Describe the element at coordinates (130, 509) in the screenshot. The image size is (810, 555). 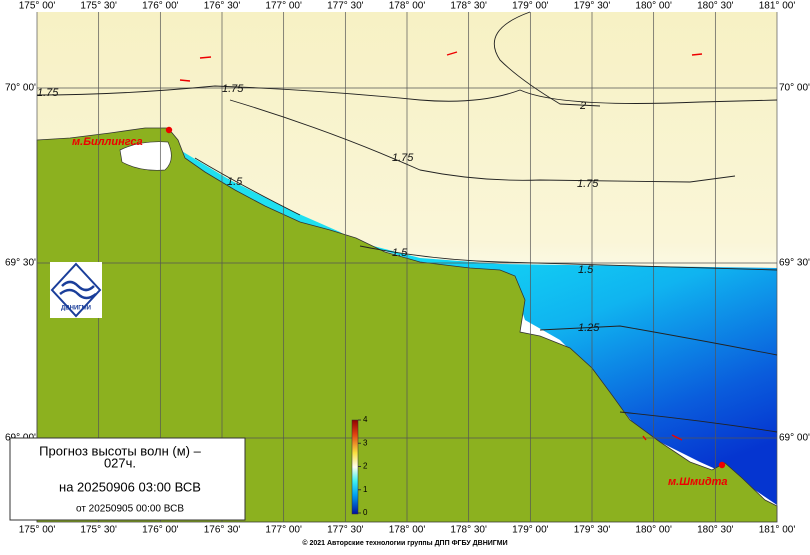
I see `legend-issued: от 20250905 00:00 ВСВ` at that location.